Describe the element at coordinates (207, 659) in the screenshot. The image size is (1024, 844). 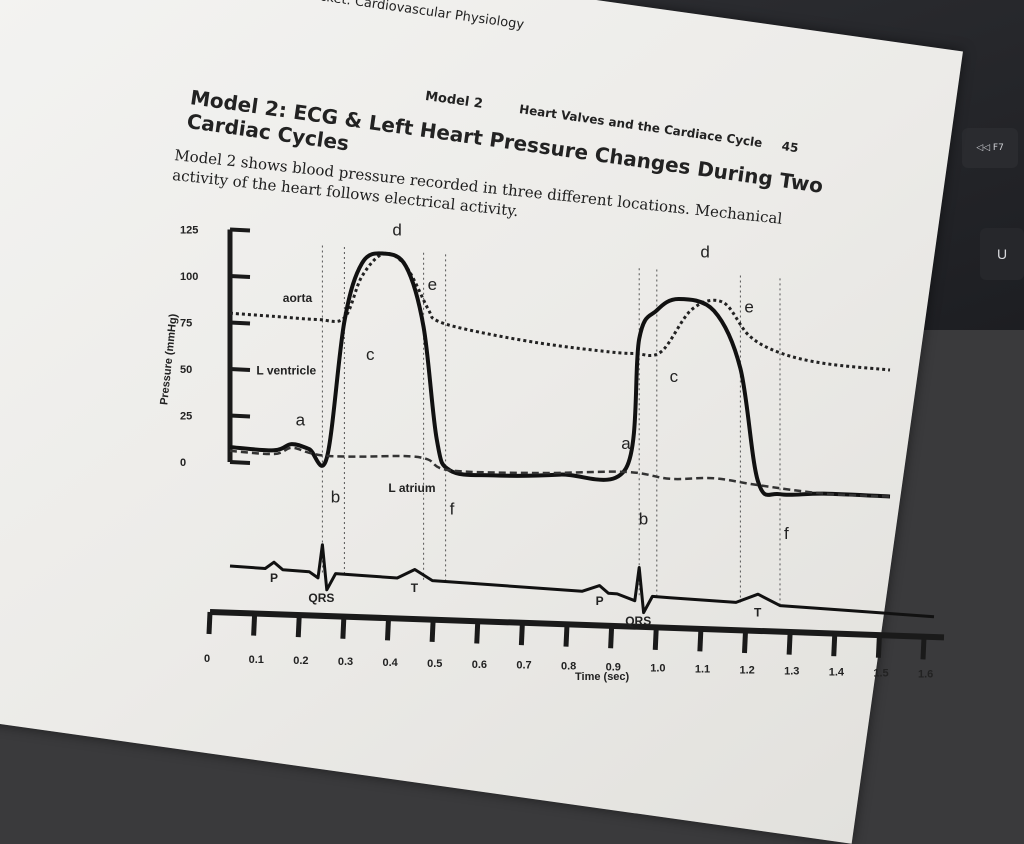
I see `x-tick-label: 0` at that location.